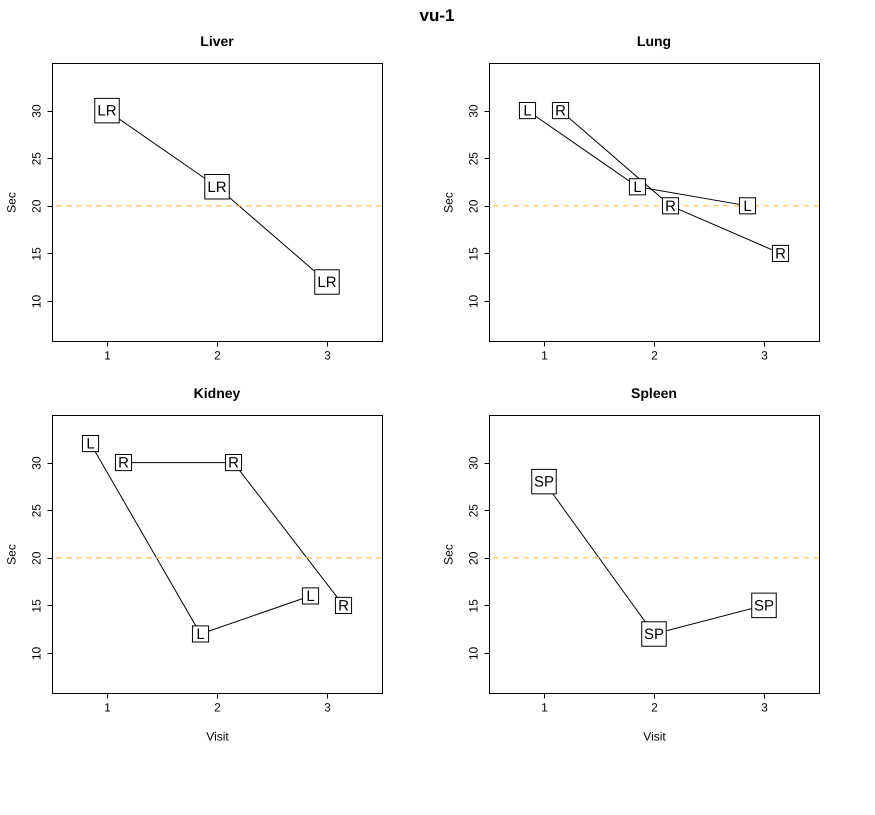 The height and width of the screenshot is (815, 875). Describe the element at coordinates (544, 482) in the screenshot. I see `series-label: SP` at that location.